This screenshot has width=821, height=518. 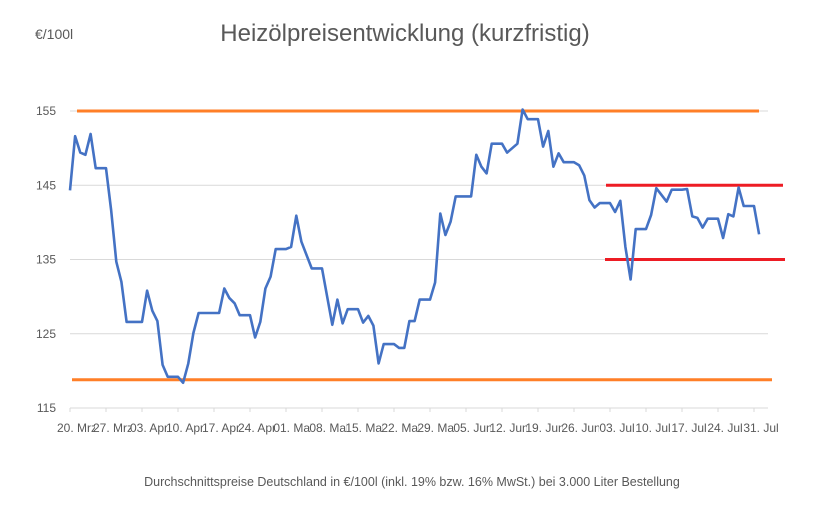 I want to click on x-tick-label: 01. Mai, so click(x=292, y=428).